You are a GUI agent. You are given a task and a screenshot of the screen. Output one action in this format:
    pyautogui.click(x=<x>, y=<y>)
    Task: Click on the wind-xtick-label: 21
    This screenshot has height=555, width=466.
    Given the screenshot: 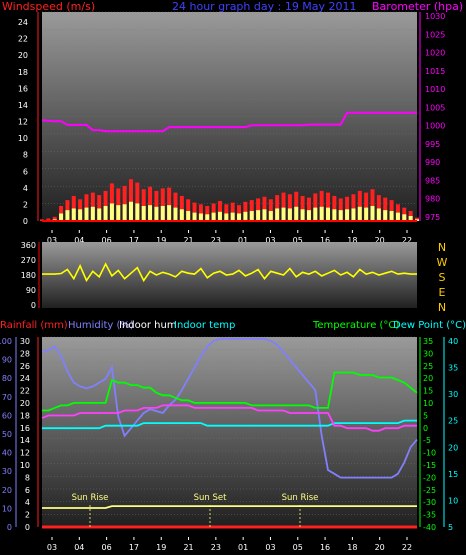 What is the action you would take?
    pyautogui.click(x=188, y=240)
    